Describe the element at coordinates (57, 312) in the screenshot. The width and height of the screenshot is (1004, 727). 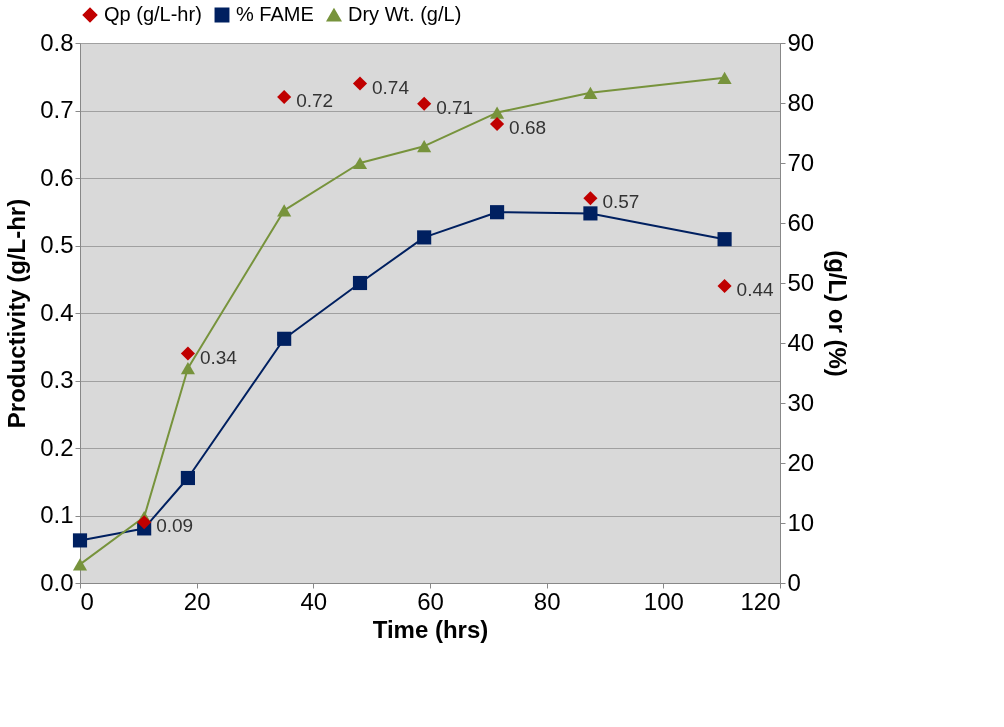
I see `y-tick-label: 0.4` at that location.